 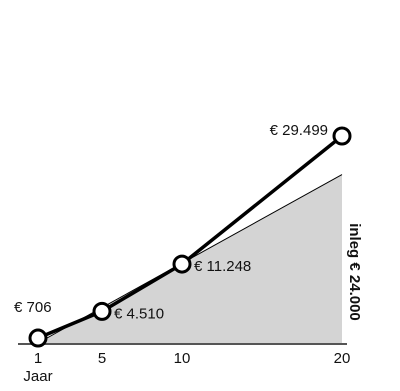 I want to click on data-label-1: € 706, so click(x=33, y=307).